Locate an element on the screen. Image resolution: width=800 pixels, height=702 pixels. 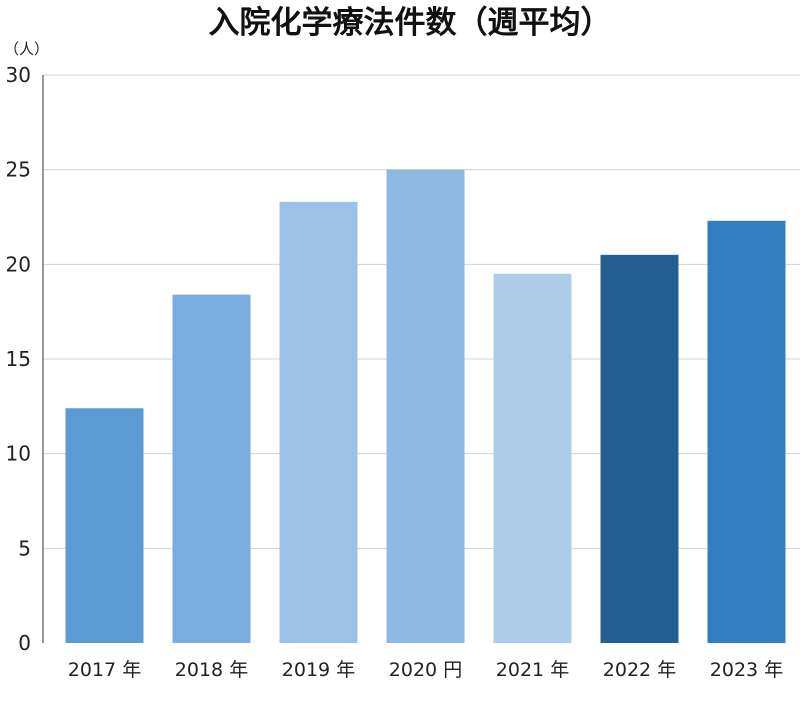
y-tick-label: 0 is located at coordinates (24, 643).